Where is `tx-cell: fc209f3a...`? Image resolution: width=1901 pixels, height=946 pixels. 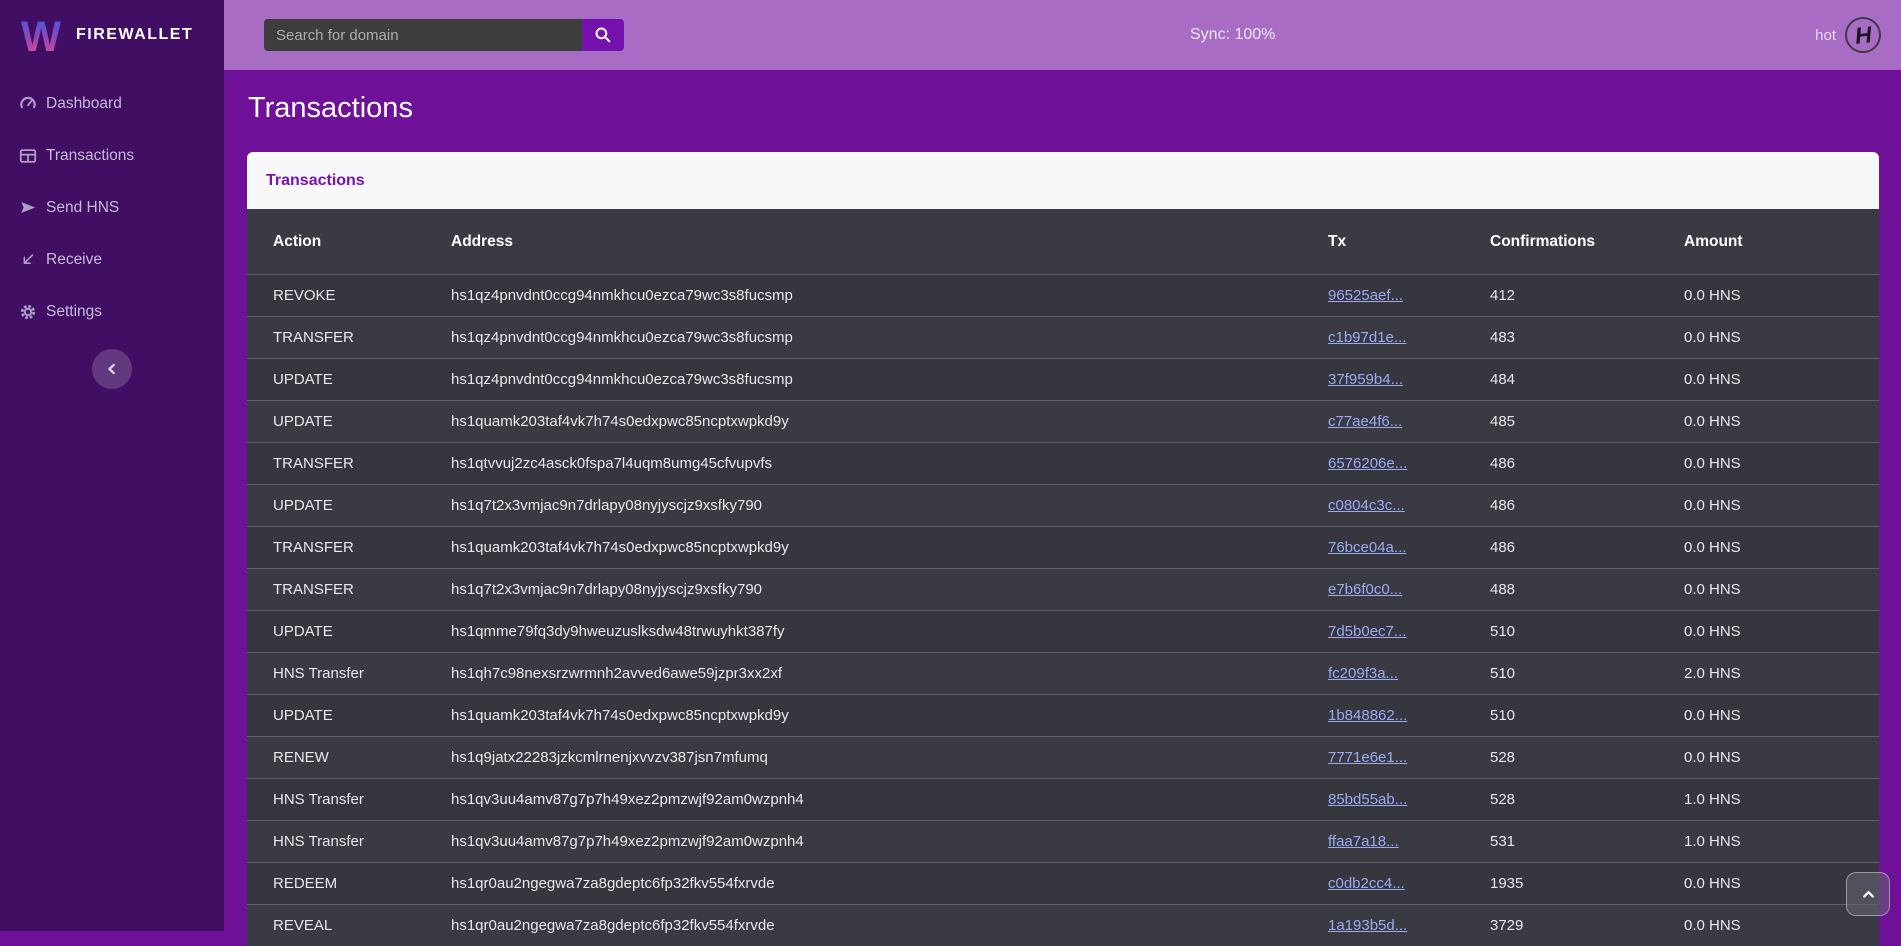
tx-cell: fc209f3a... is located at coordinates (1409, 674).